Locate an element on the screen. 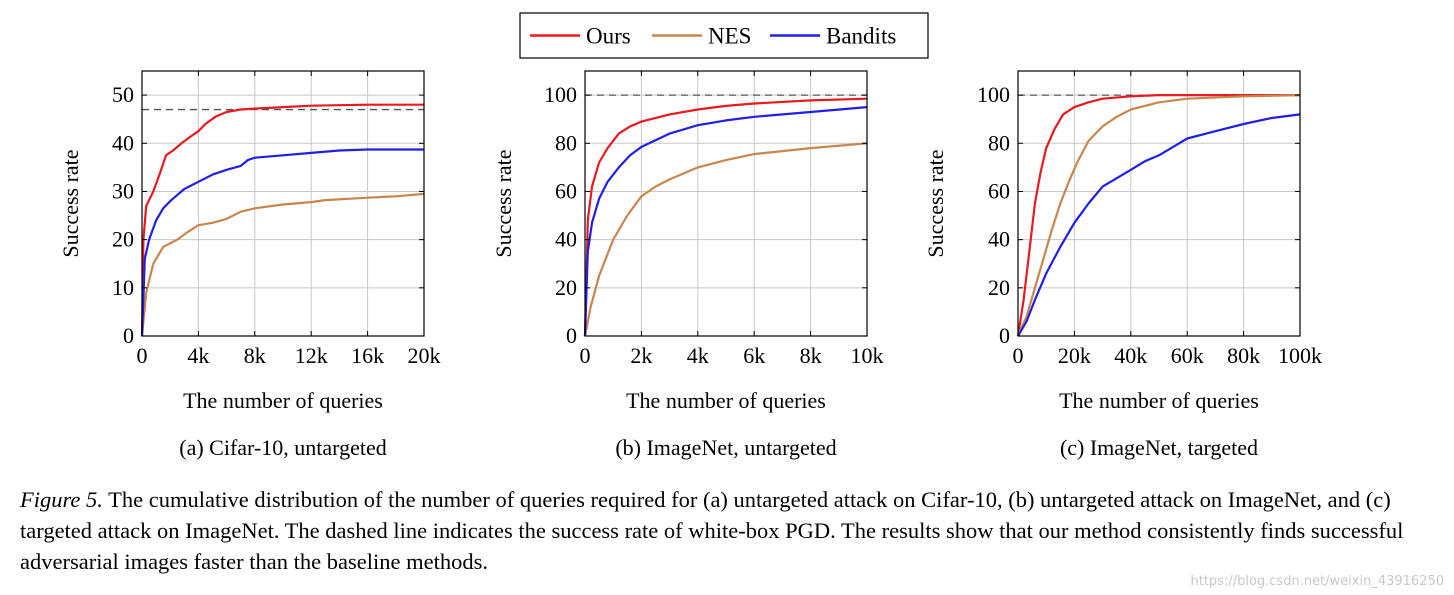 This screenshot has height=595, width=1454. x-tick-label: 100k is located at coordinates (1300, 355).